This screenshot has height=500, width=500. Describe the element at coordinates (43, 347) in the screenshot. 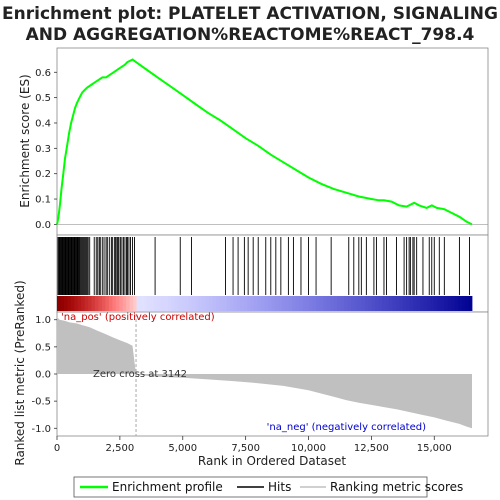

I see `metric-ytick-label: 0.5` at that location.